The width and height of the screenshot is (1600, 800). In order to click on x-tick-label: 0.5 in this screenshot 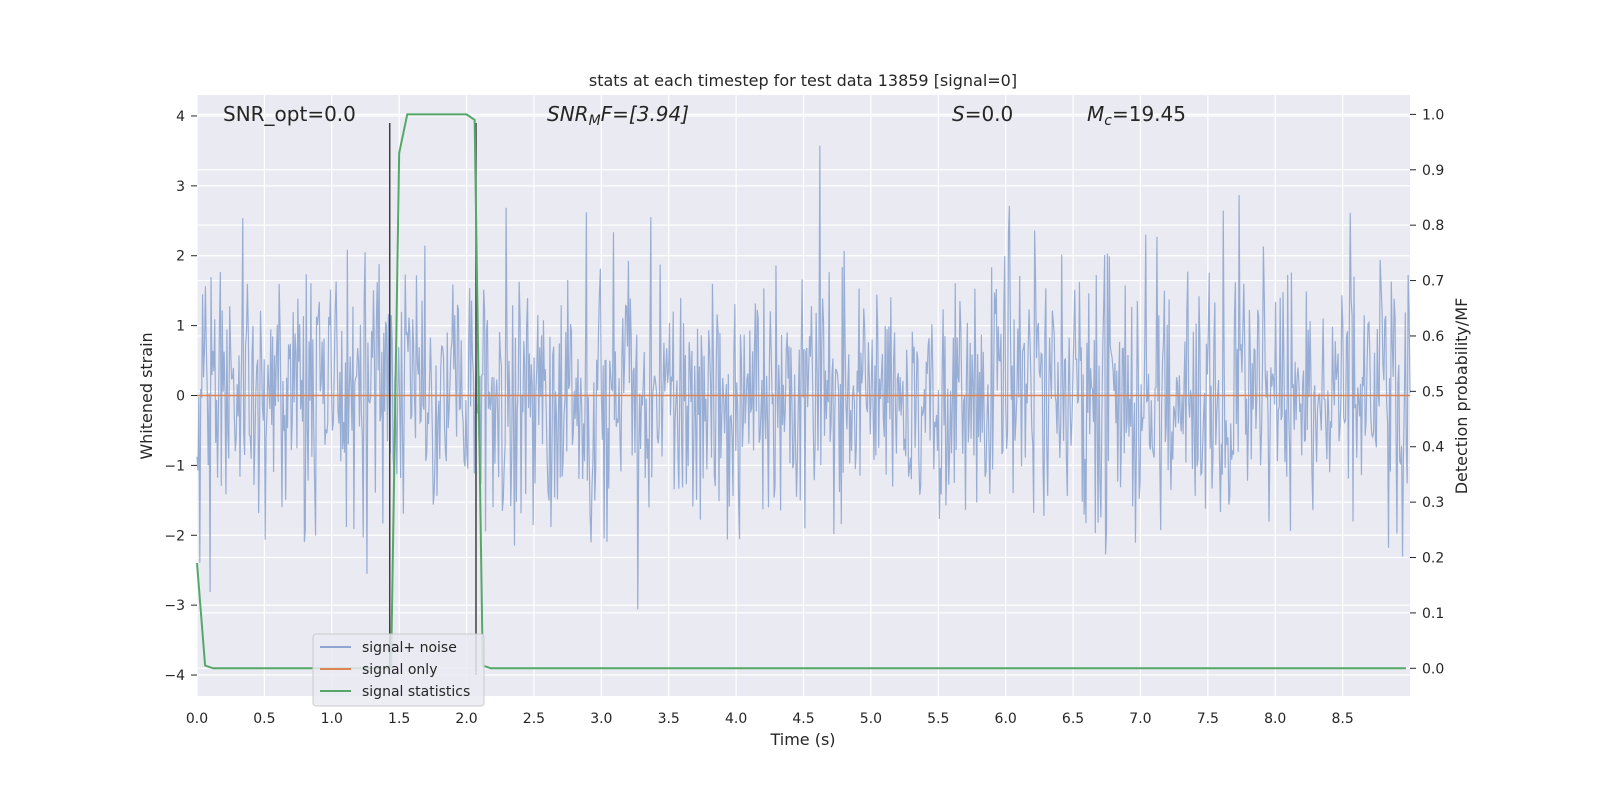, I will do `click(264, 719)`.